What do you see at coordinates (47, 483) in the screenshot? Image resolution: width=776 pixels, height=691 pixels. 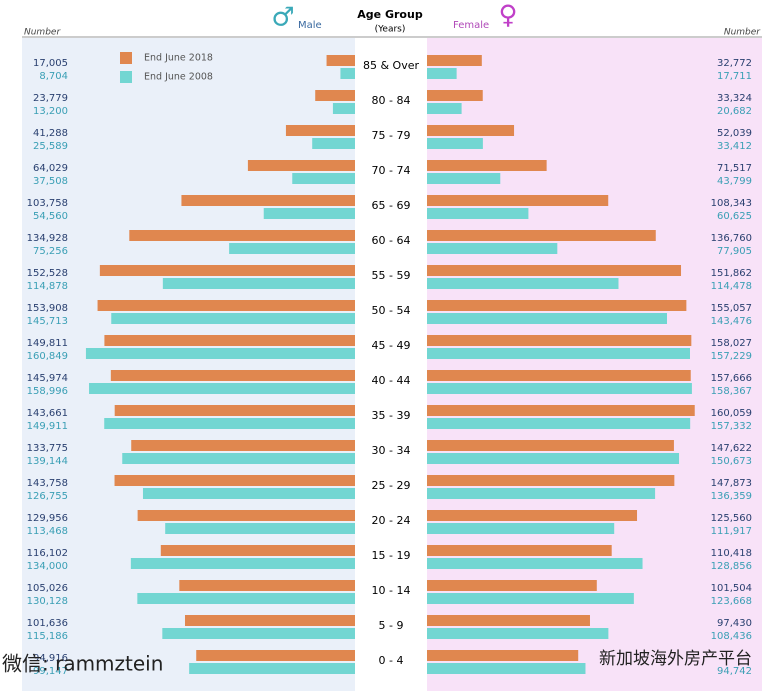 I see `male-value-label: 143,758` at bounding box center [47, 483].